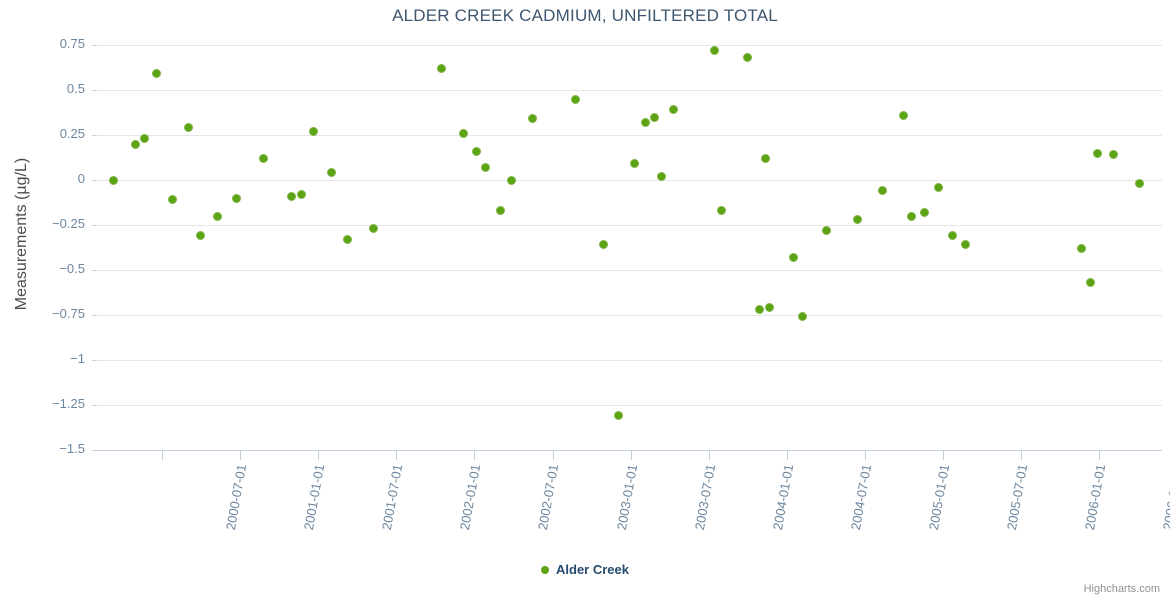 The image size is (1170, 600). Describe the element at coordinates (1121, 589) in the screenshot. I see `credits-label: Highcharts.com` at that location.